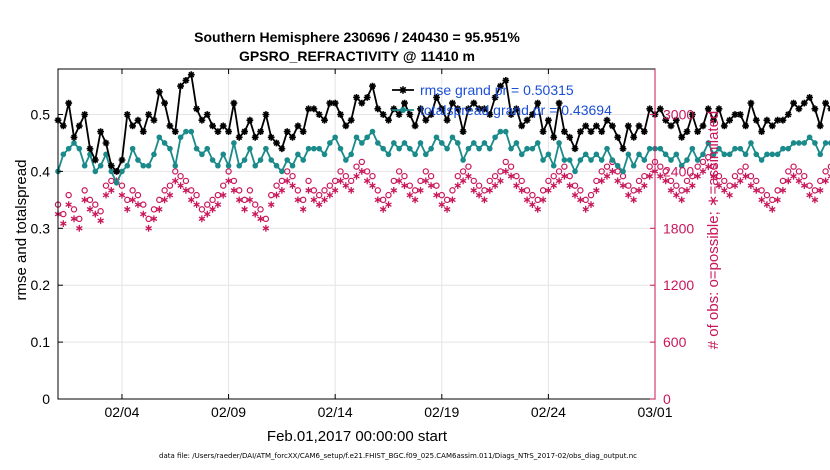 Image resolution: width=830 pixels, height=470 pixels. Describe the element at coordinates (548, 412) in the screenshot. I see `x-tick-label: 02/24` at that location.